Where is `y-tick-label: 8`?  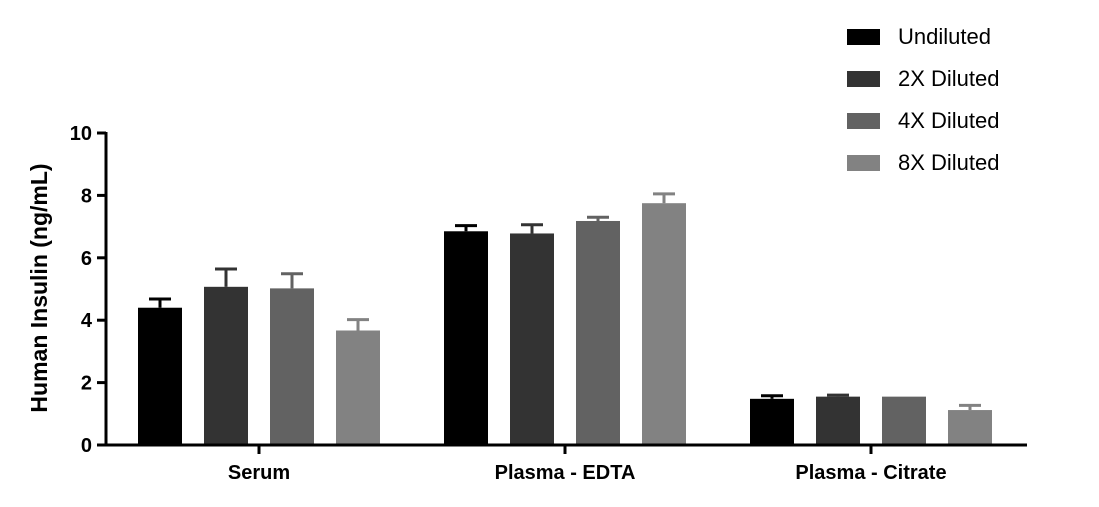
y-tick-label: 8 is located at coordinates (86, 196).